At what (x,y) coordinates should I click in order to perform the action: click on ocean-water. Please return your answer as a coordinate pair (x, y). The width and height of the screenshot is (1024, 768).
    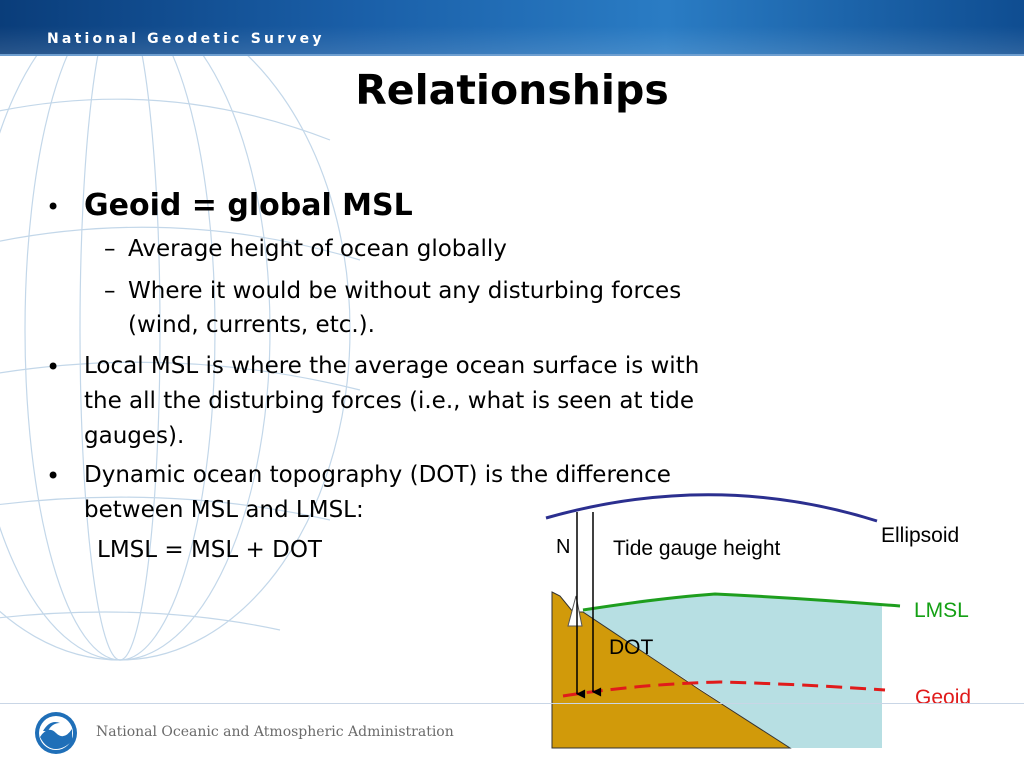
    Looking at the image, I should click on (732, 671).